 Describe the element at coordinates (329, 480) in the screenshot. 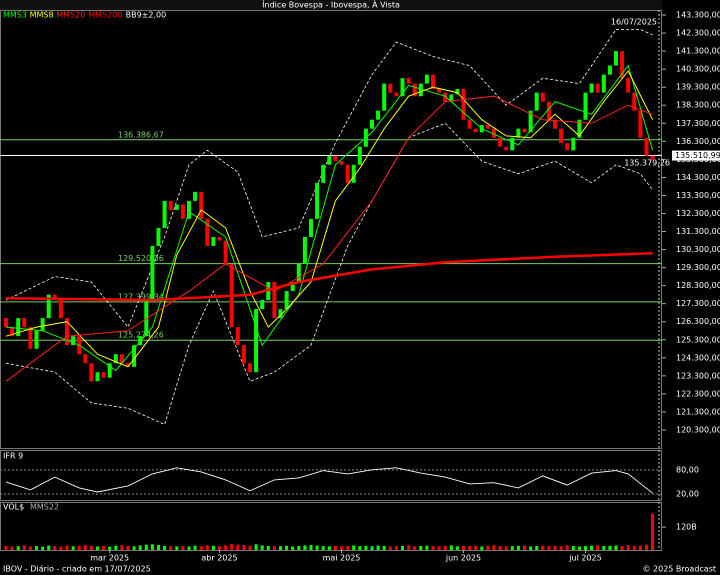

I see `rsi-line` at that location.